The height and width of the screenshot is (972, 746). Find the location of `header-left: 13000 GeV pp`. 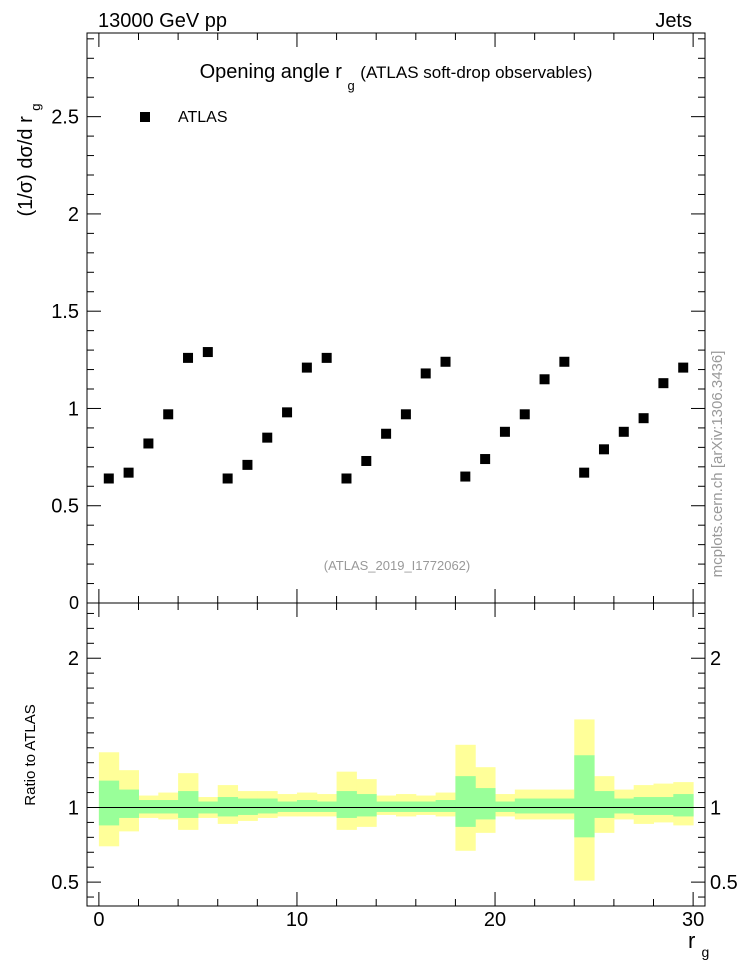

header-left: 13000 GeV pp is located at coordinates (162, 21).